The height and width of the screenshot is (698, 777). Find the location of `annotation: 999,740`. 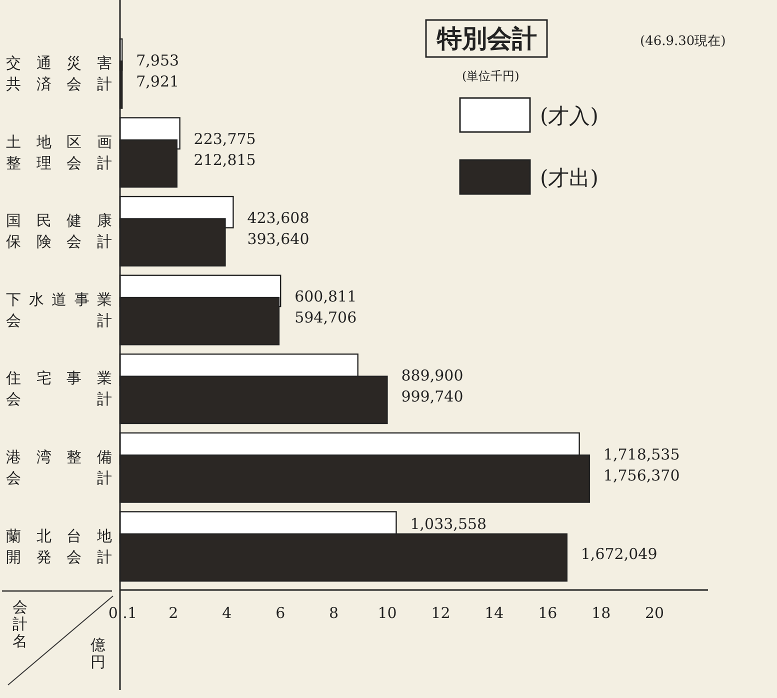

annotation: 999,740 is located at coordinates (432, 396).